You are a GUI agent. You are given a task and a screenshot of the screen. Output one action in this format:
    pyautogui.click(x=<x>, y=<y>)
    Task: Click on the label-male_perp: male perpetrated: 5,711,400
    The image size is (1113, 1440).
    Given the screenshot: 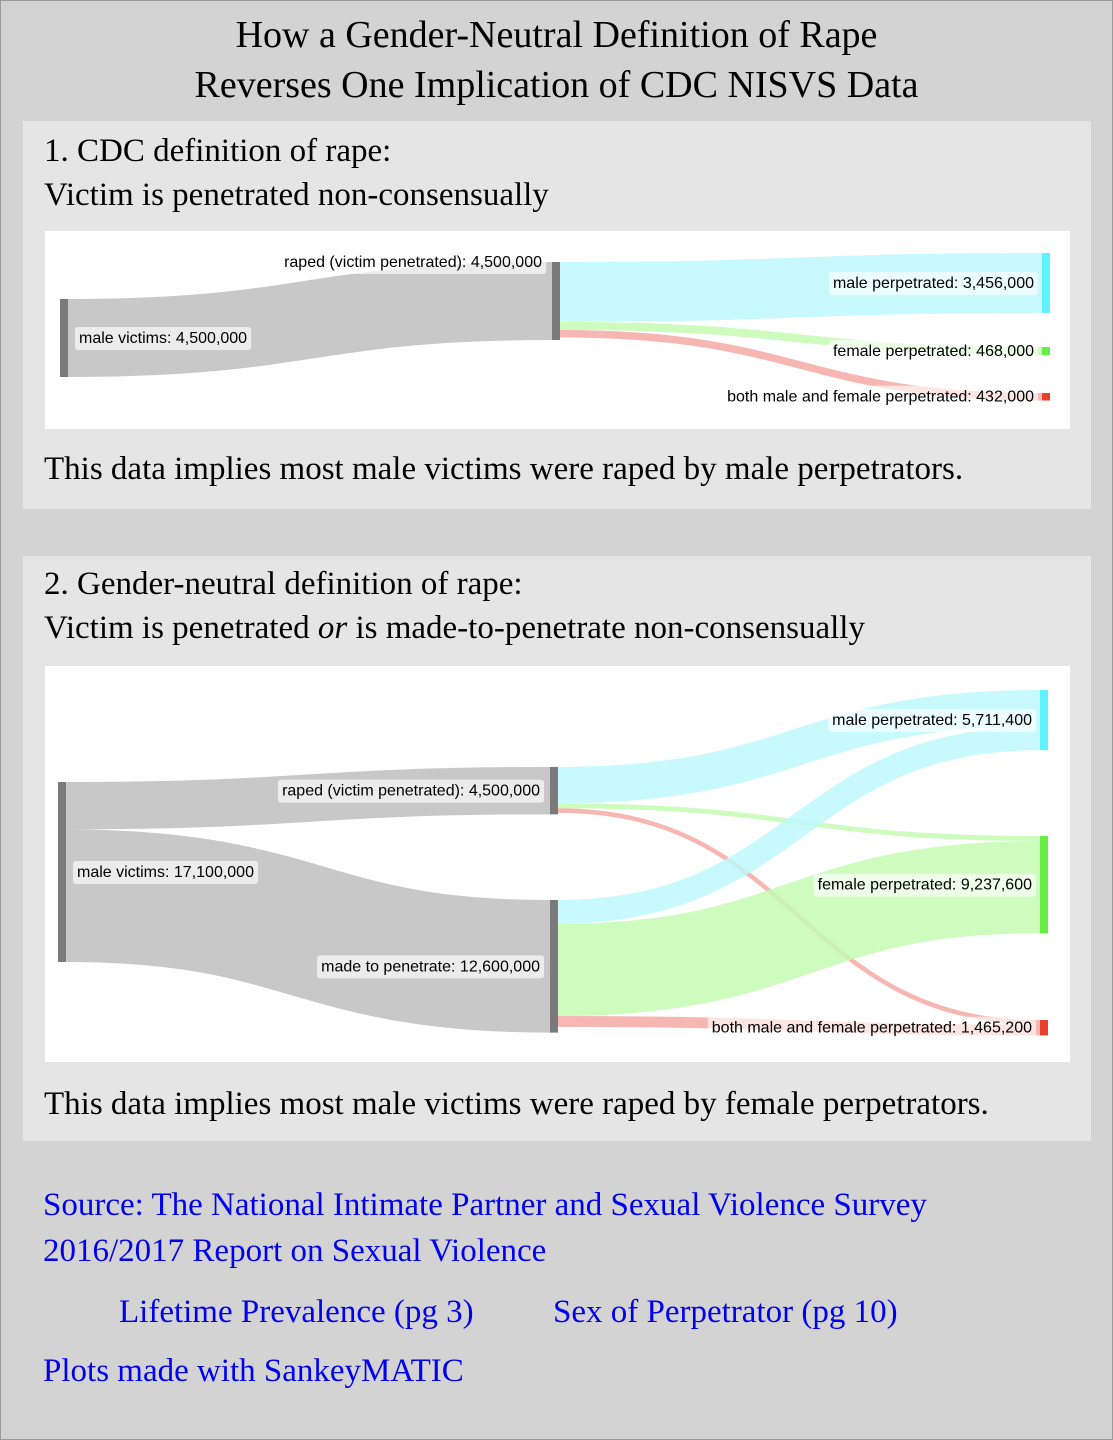 What is the action you would take?
    pyautogui.click(x=932, y=720)
    